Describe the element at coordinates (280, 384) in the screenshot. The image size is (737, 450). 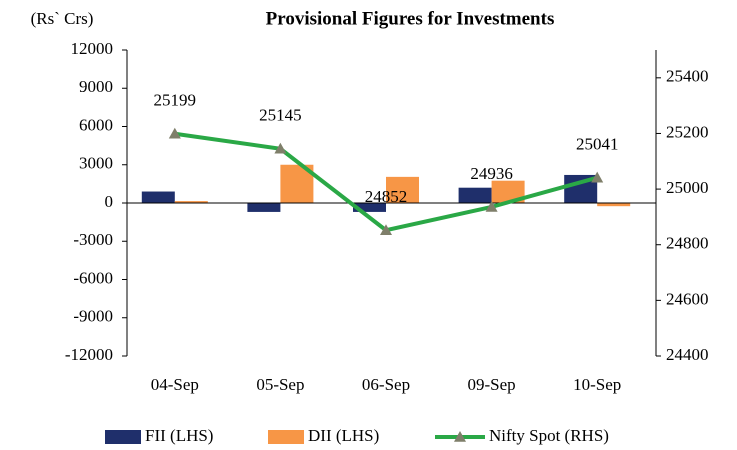
I see `x-tick-label: 05-Sep` at that location.